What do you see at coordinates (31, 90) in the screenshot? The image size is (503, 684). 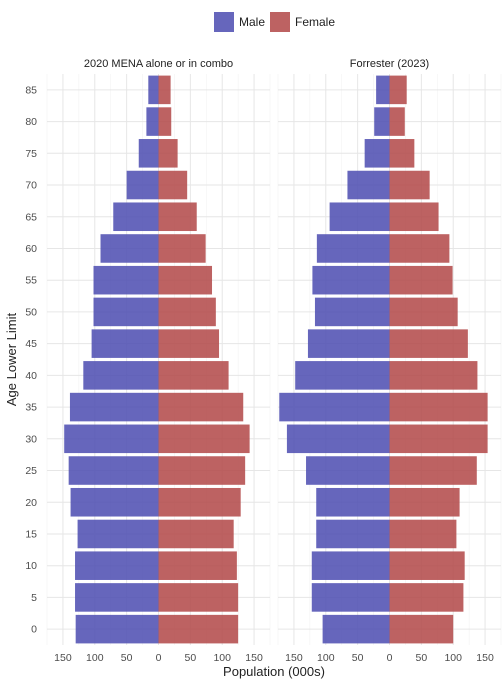 I see `y-tick-label: 85` at bounding box center [31, 90].